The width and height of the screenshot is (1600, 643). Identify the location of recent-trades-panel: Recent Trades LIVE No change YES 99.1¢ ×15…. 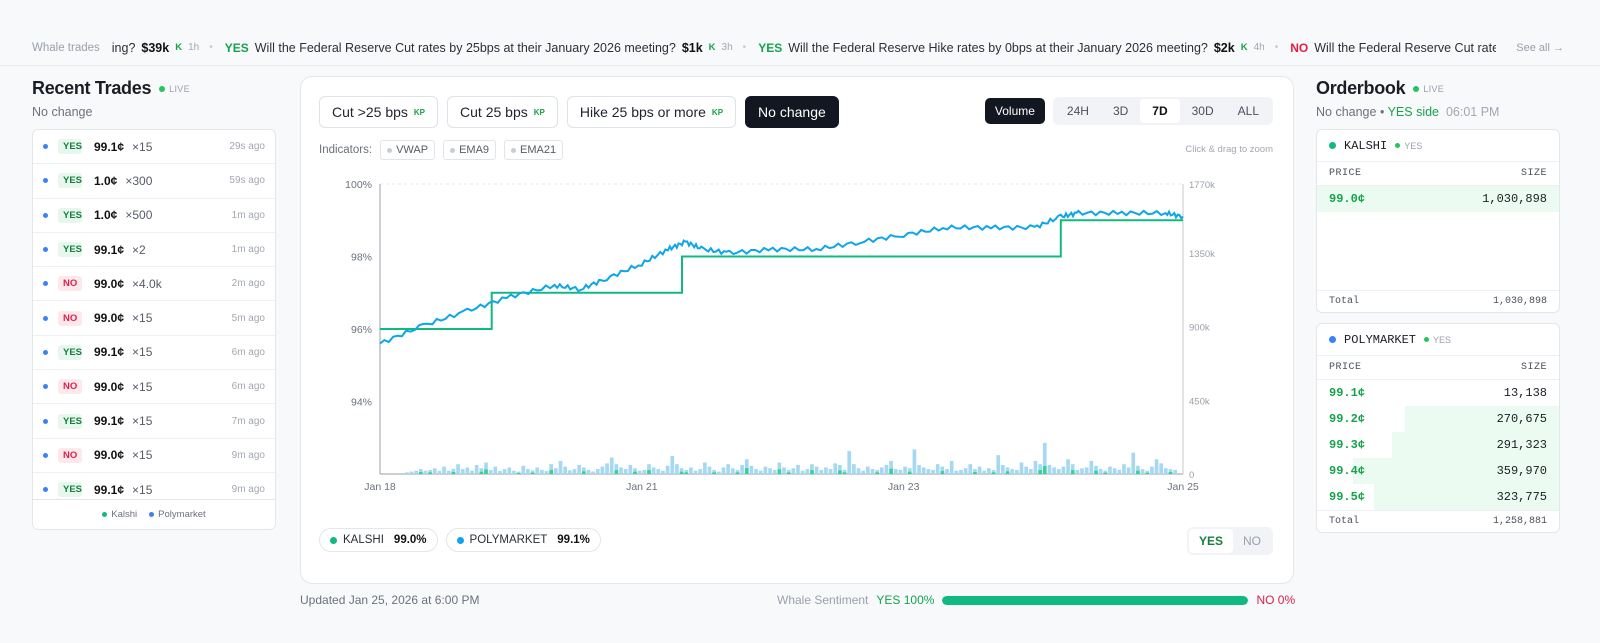
(154, 304).